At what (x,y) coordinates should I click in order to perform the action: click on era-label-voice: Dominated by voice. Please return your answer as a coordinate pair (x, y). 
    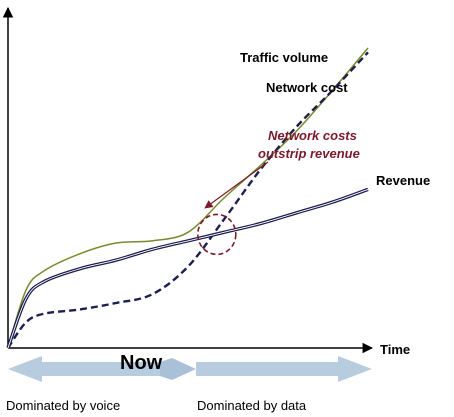
    Looking at the image, I should click on (63, 405).